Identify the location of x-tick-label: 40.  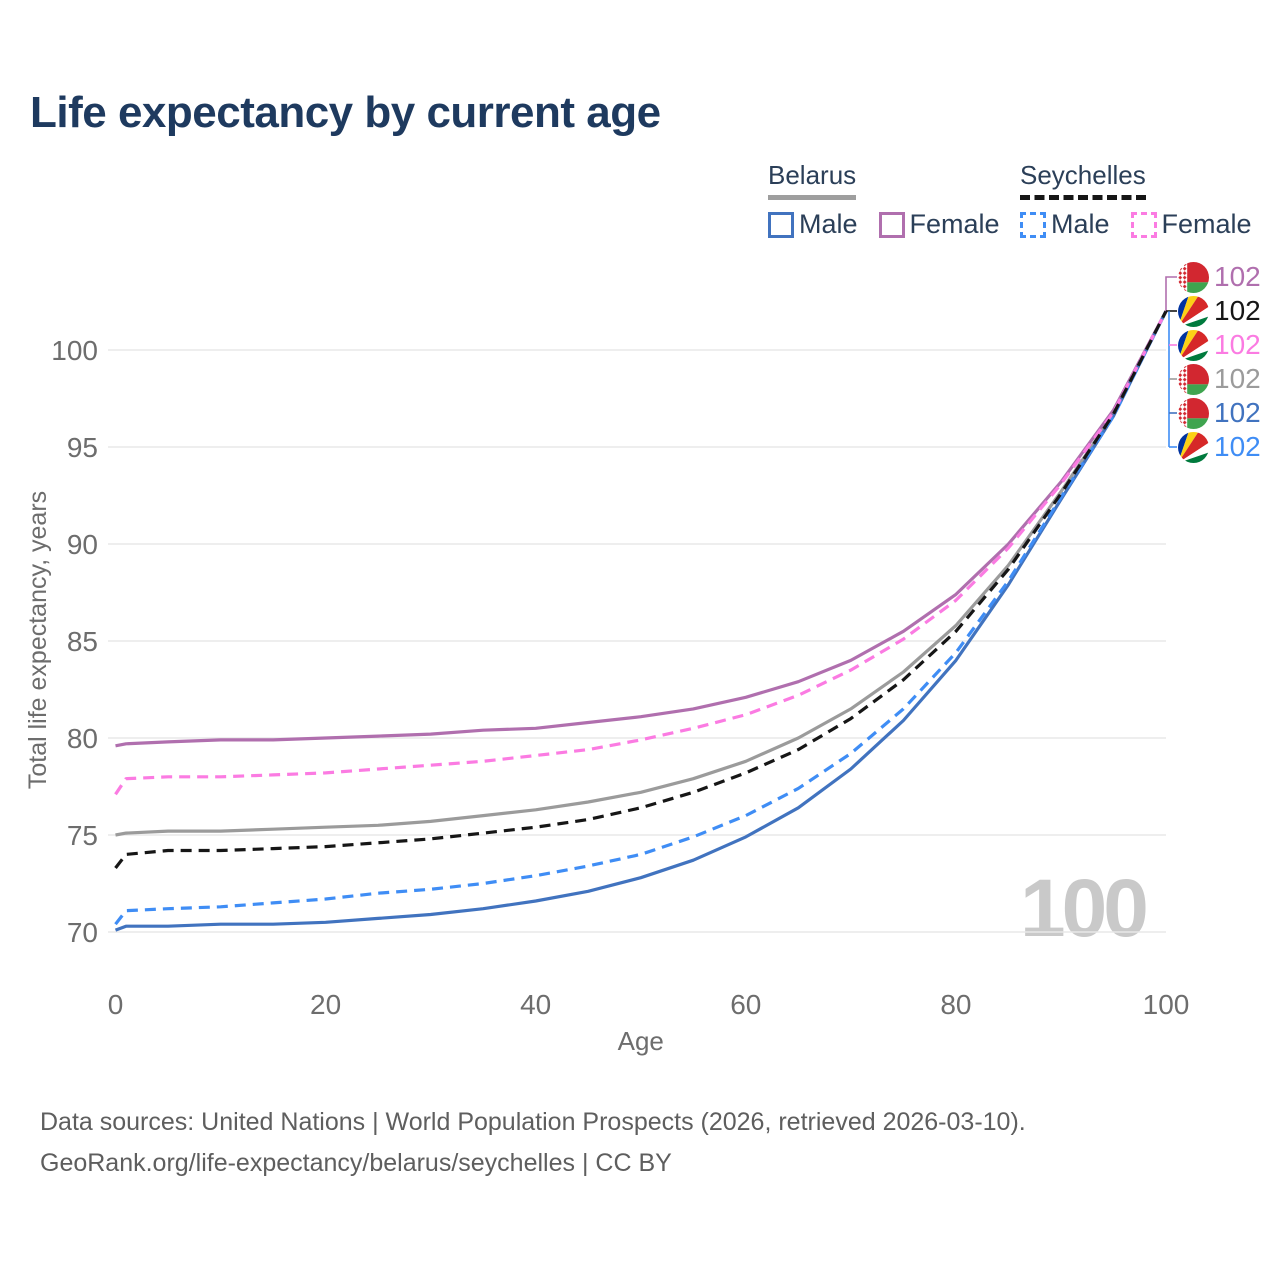
(535, 1004).